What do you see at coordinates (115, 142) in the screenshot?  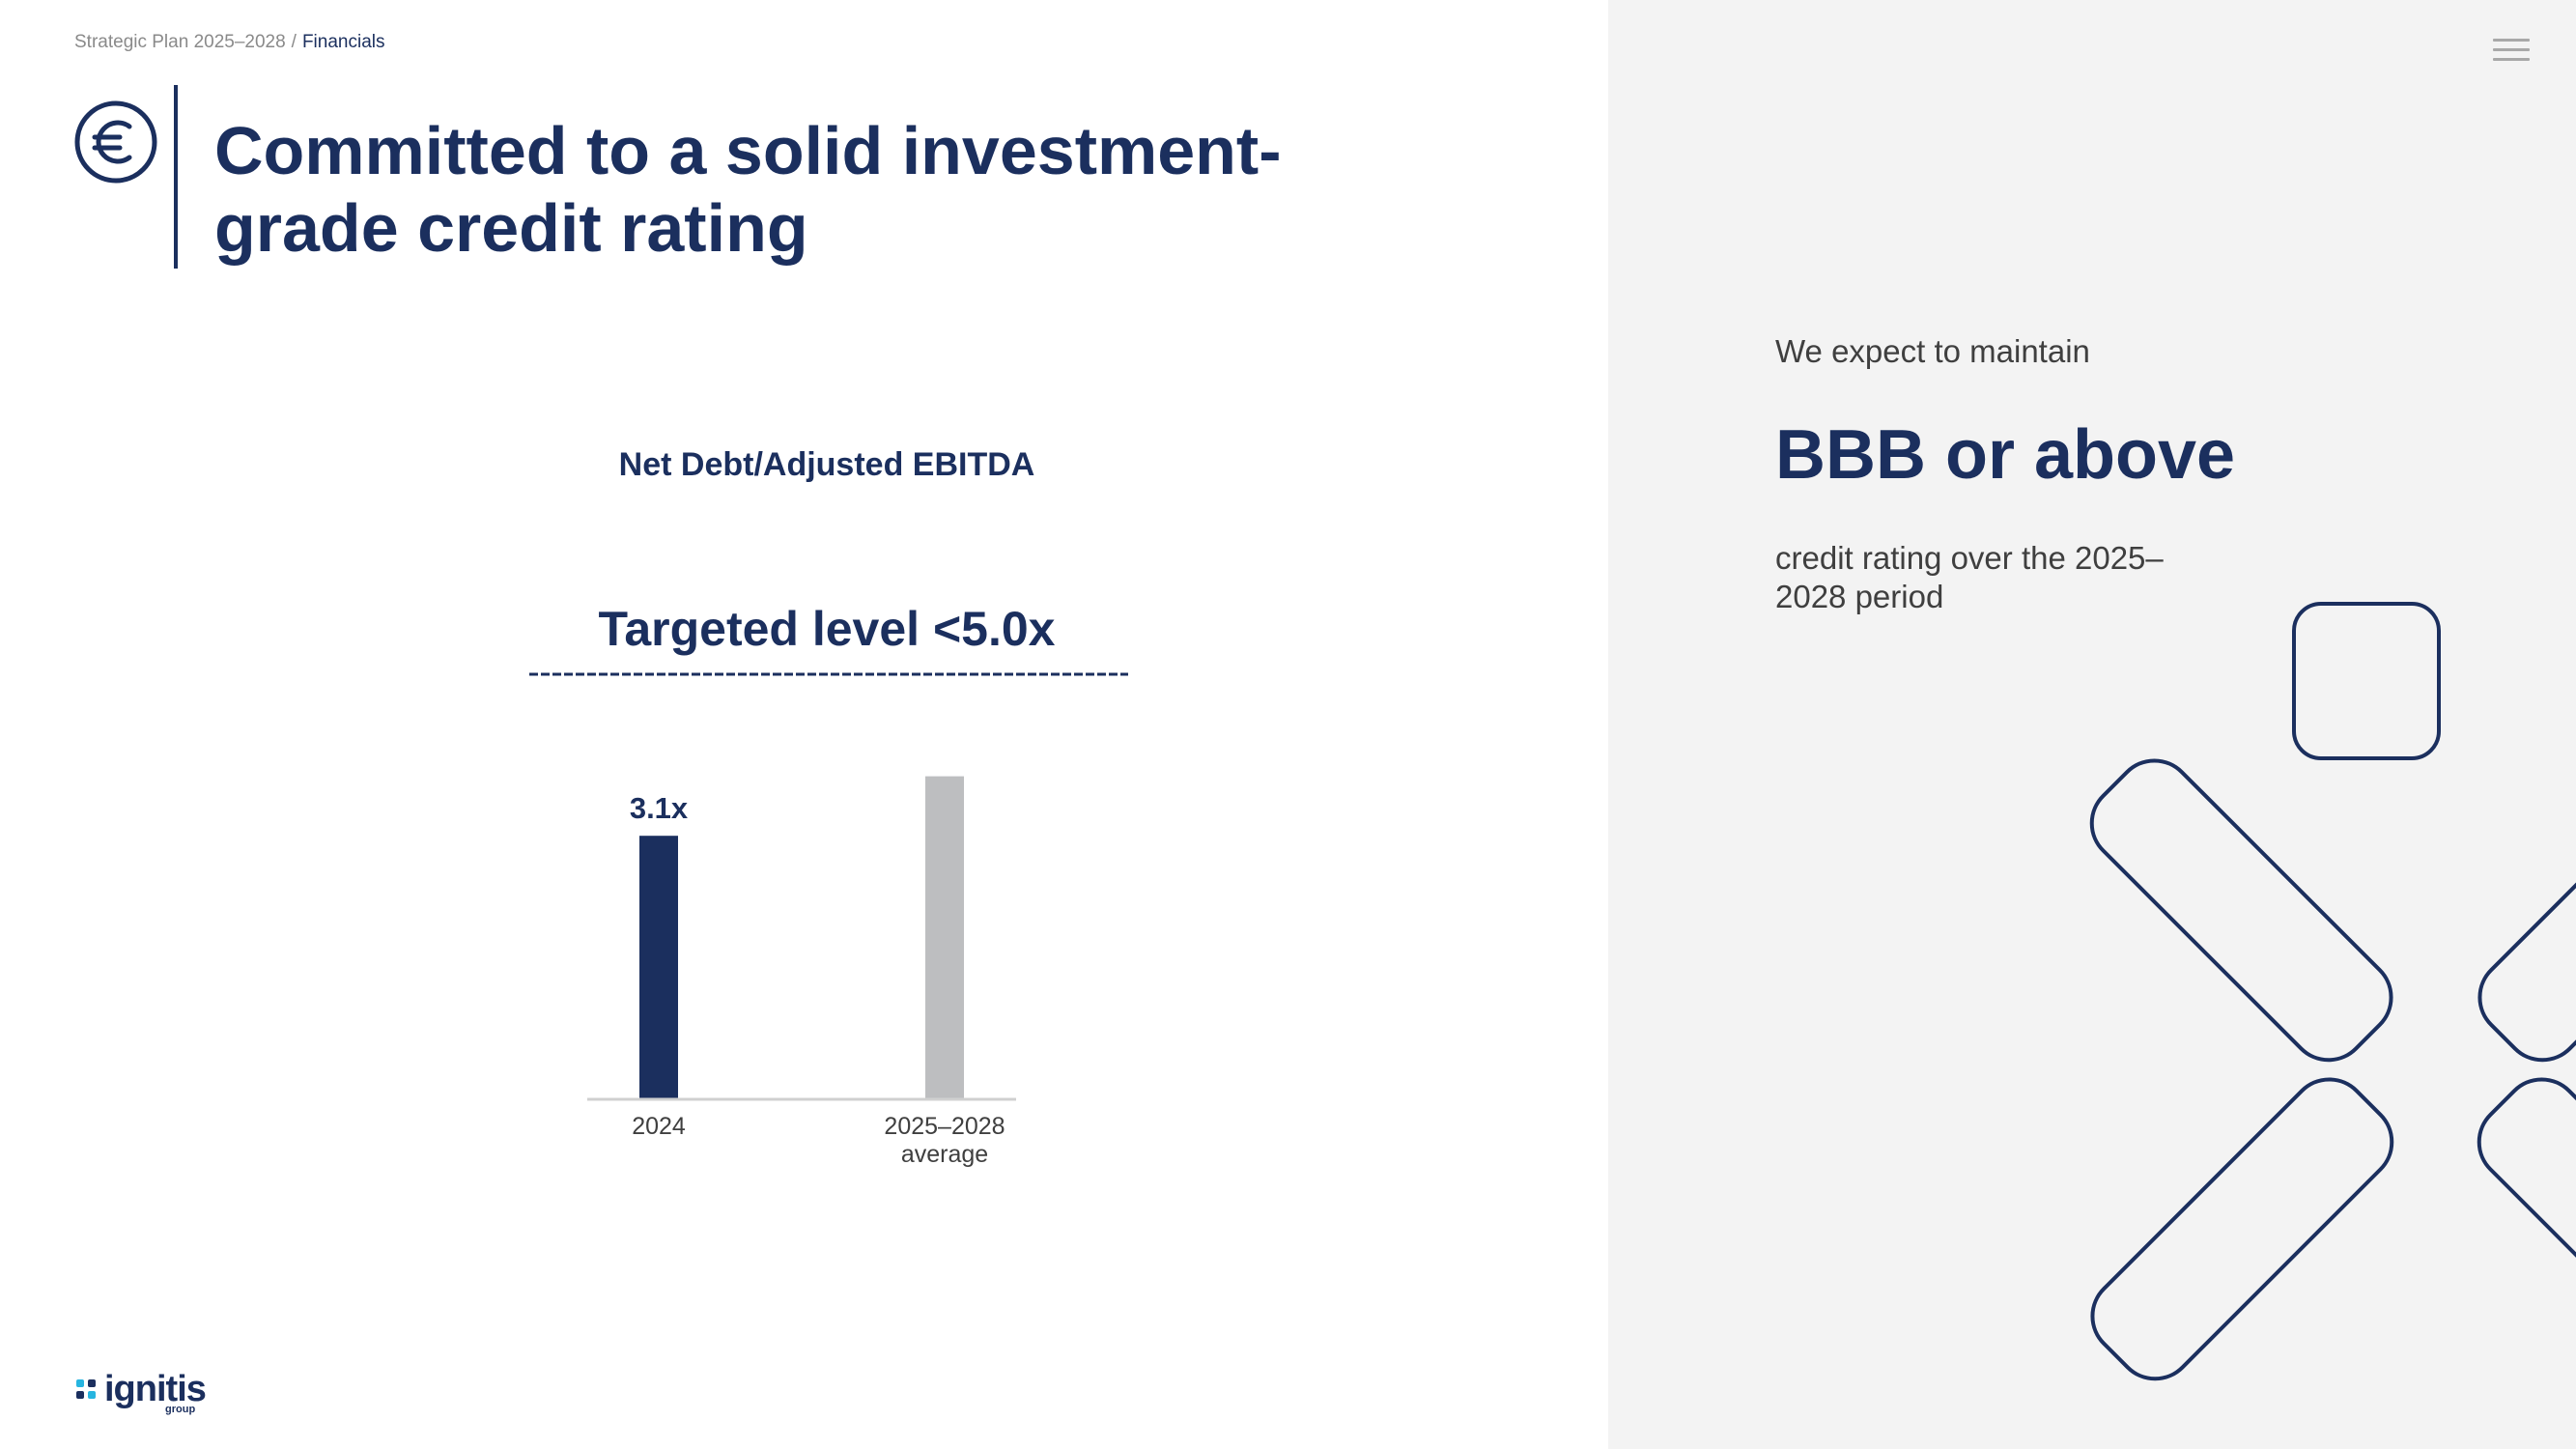 I see `euro-icon` at bounding box center [115, 142].